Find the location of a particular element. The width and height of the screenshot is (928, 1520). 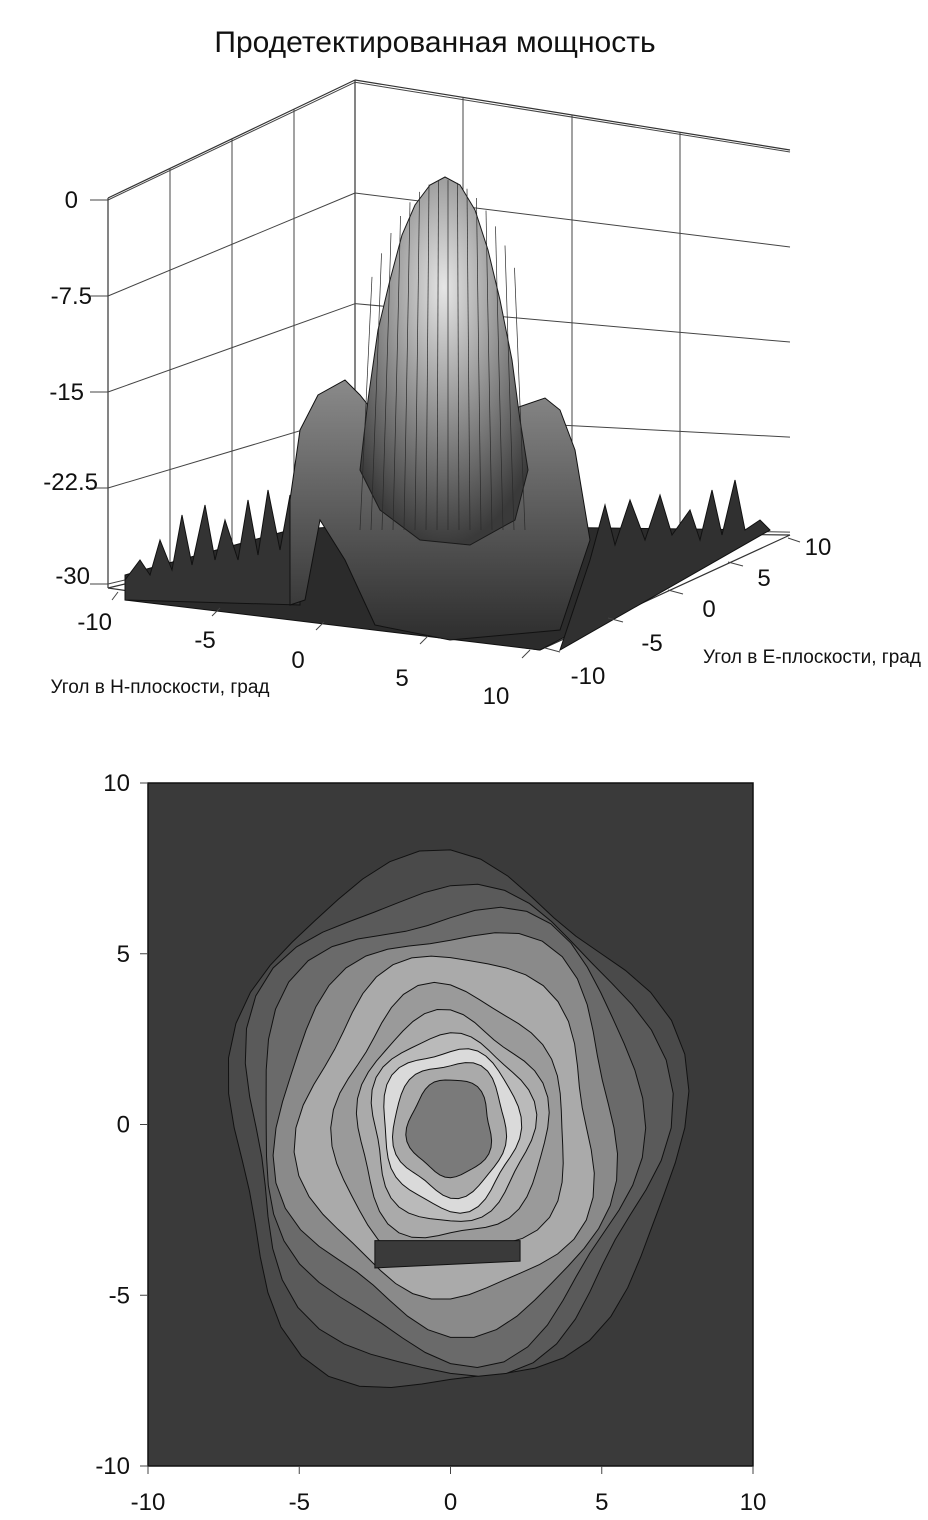

z-axis: 0 -7.5 -15 -22.5 -30 is located at coordinates (75, 388).